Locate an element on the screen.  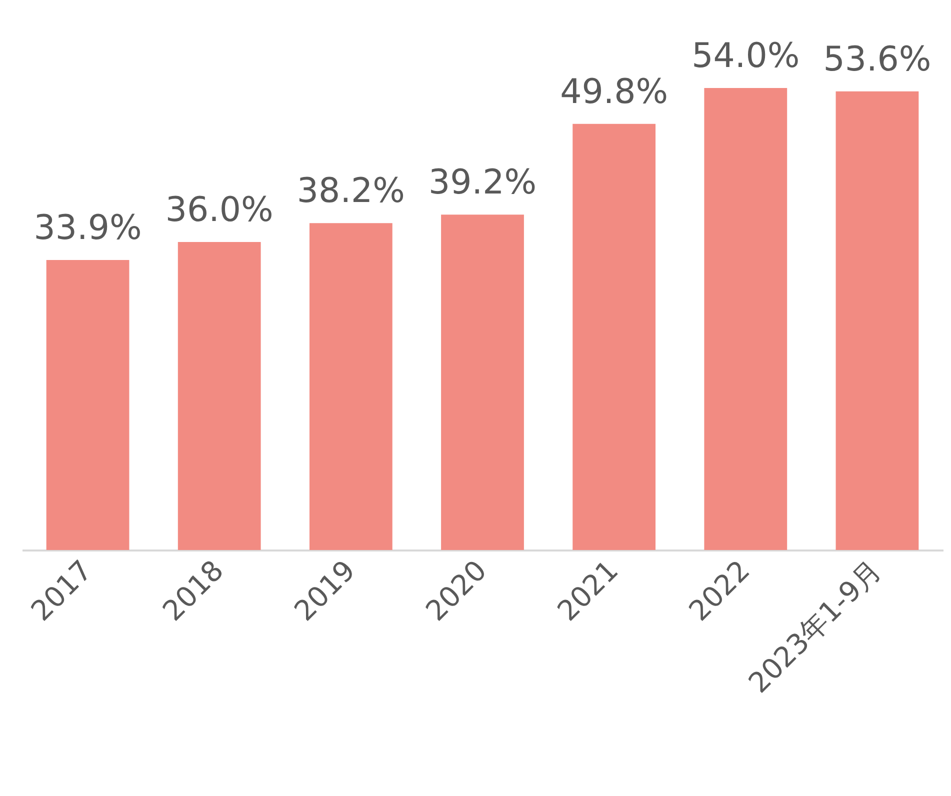
data-label: 36.0% is located at coordinates (219, 210).